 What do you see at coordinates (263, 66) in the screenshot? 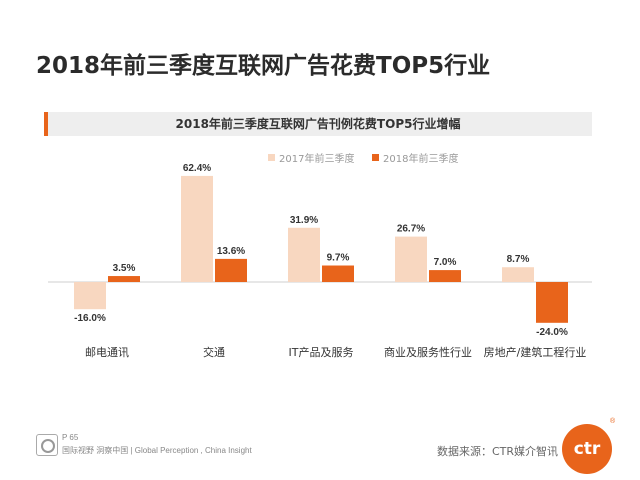
I see `page-title: 2018年前三季度互联网广告花费TOP5行业` at bounding box center [263, 66].